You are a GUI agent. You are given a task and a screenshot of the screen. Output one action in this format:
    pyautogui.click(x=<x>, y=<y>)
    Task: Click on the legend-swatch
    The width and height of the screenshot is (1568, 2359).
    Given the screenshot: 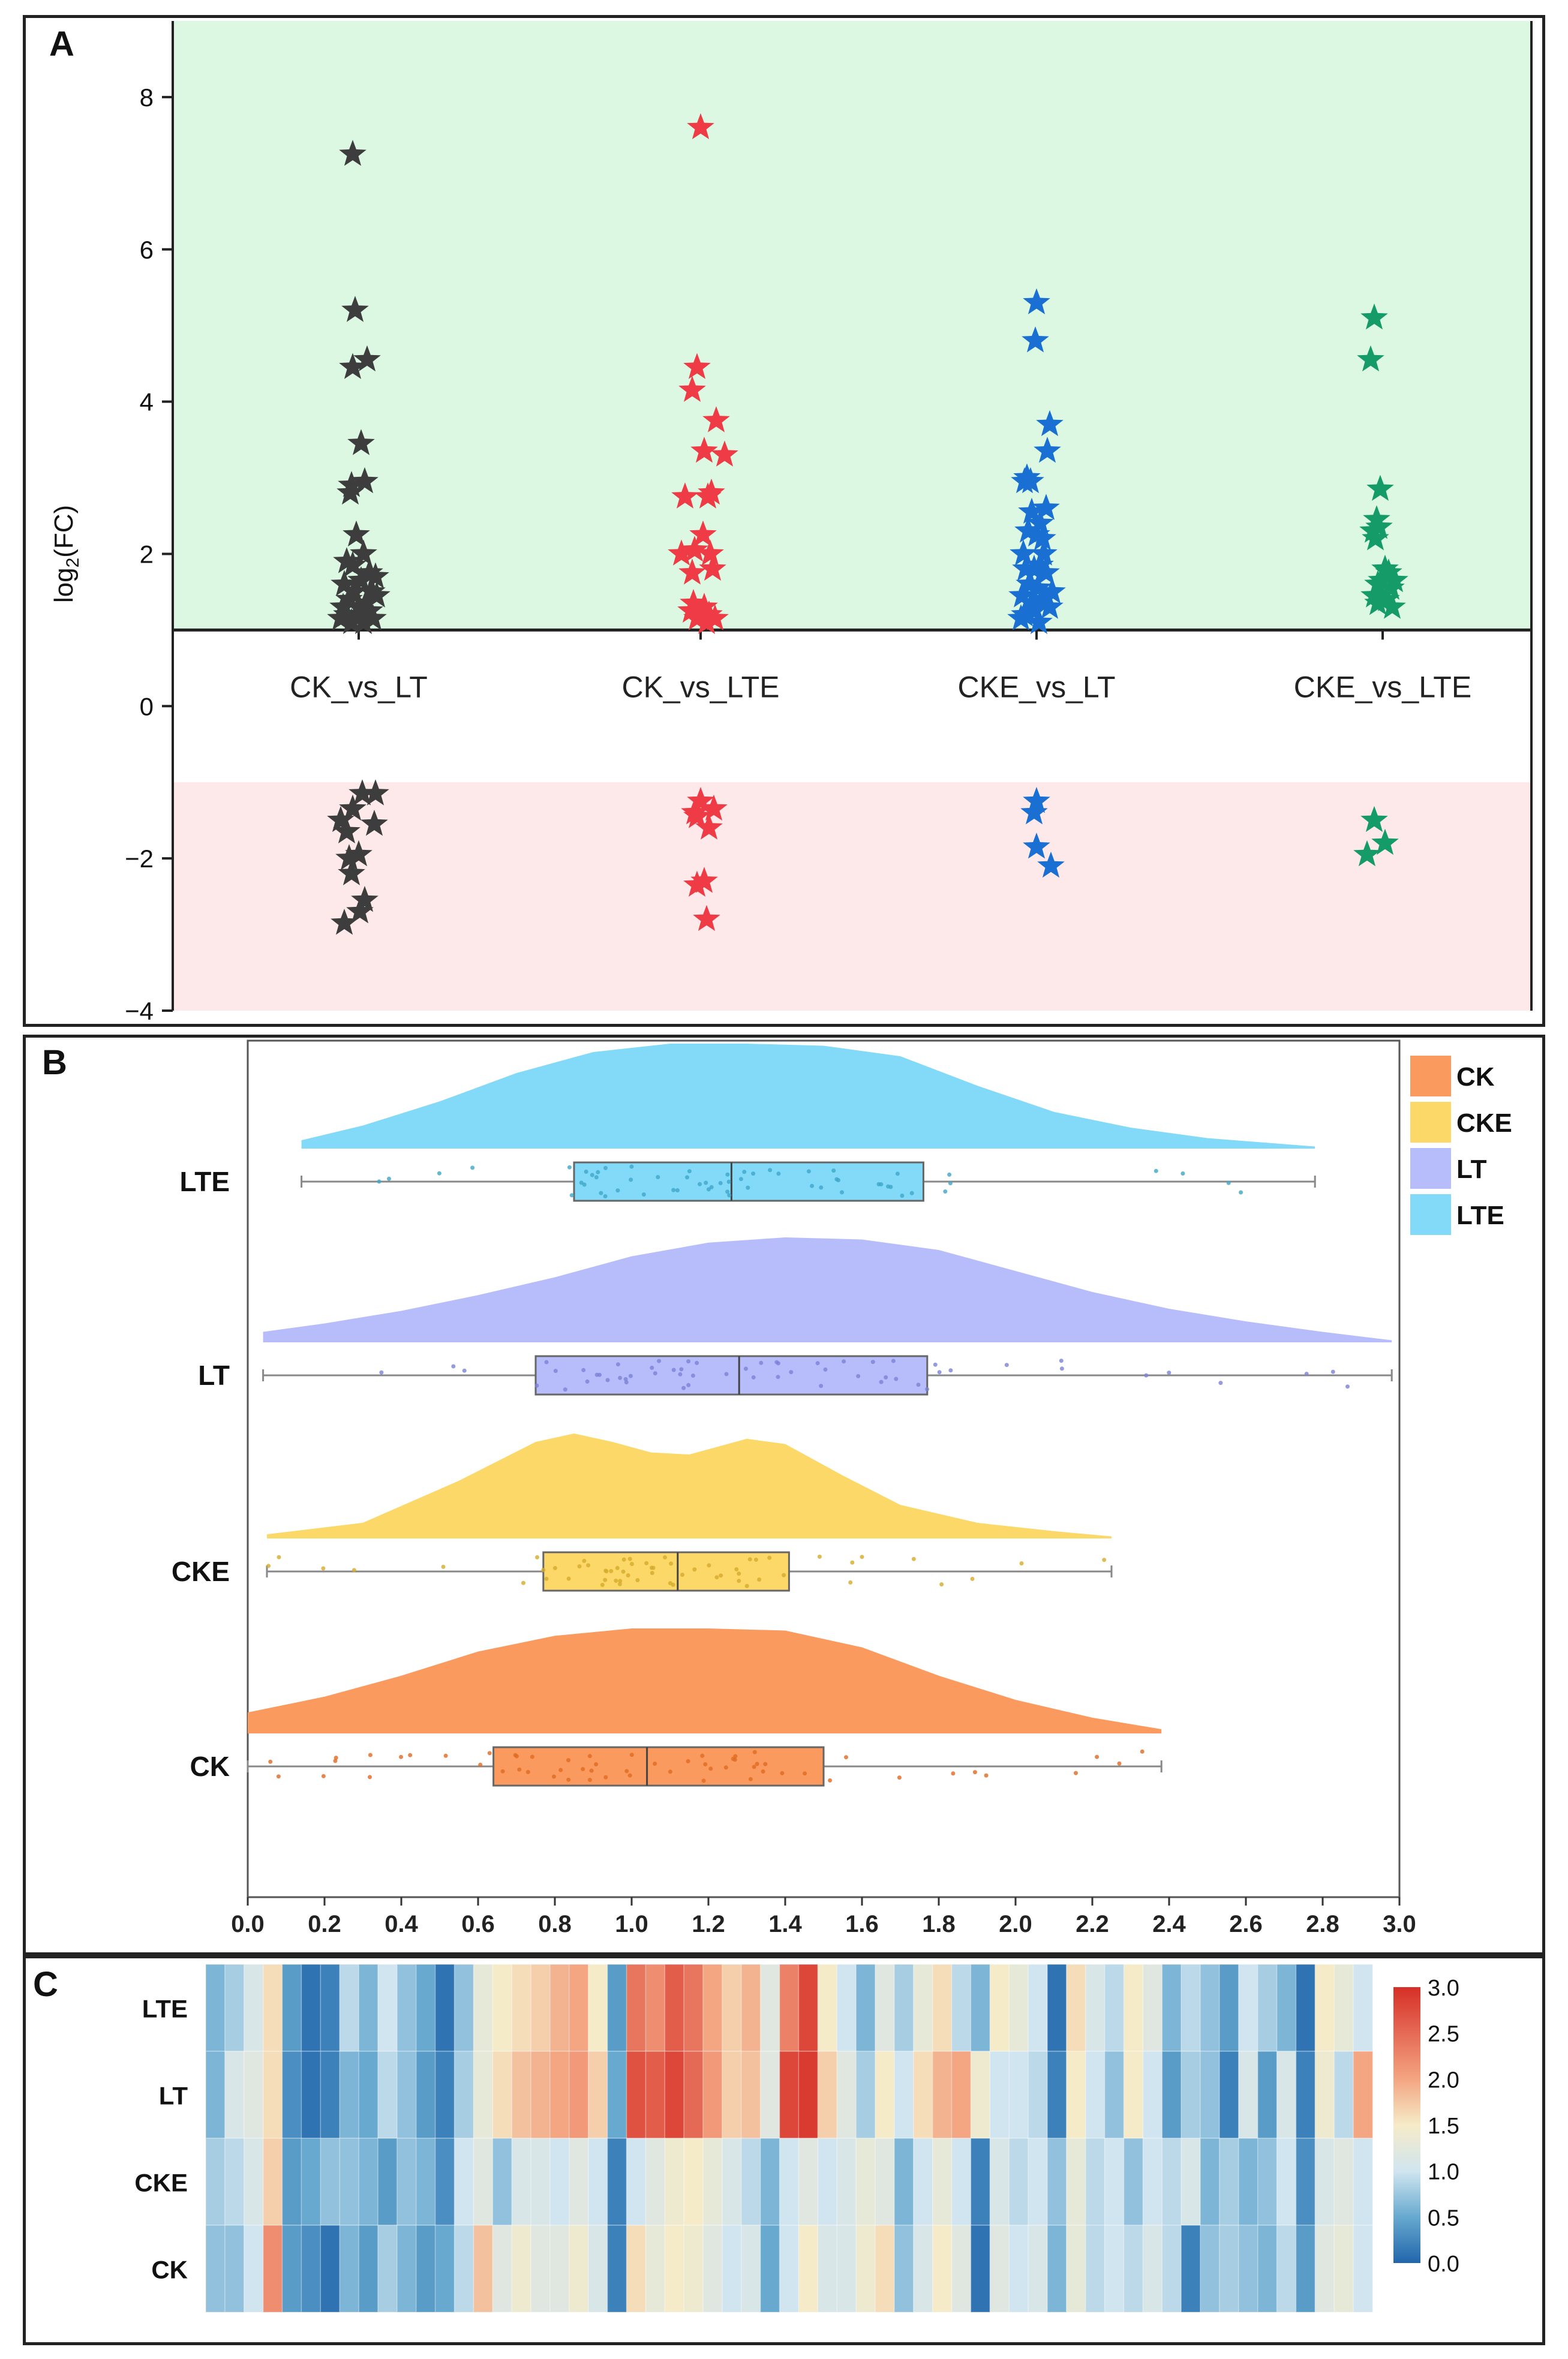 What is the action you would take?
    pyautogui.click(x=1431, y=1122)
    